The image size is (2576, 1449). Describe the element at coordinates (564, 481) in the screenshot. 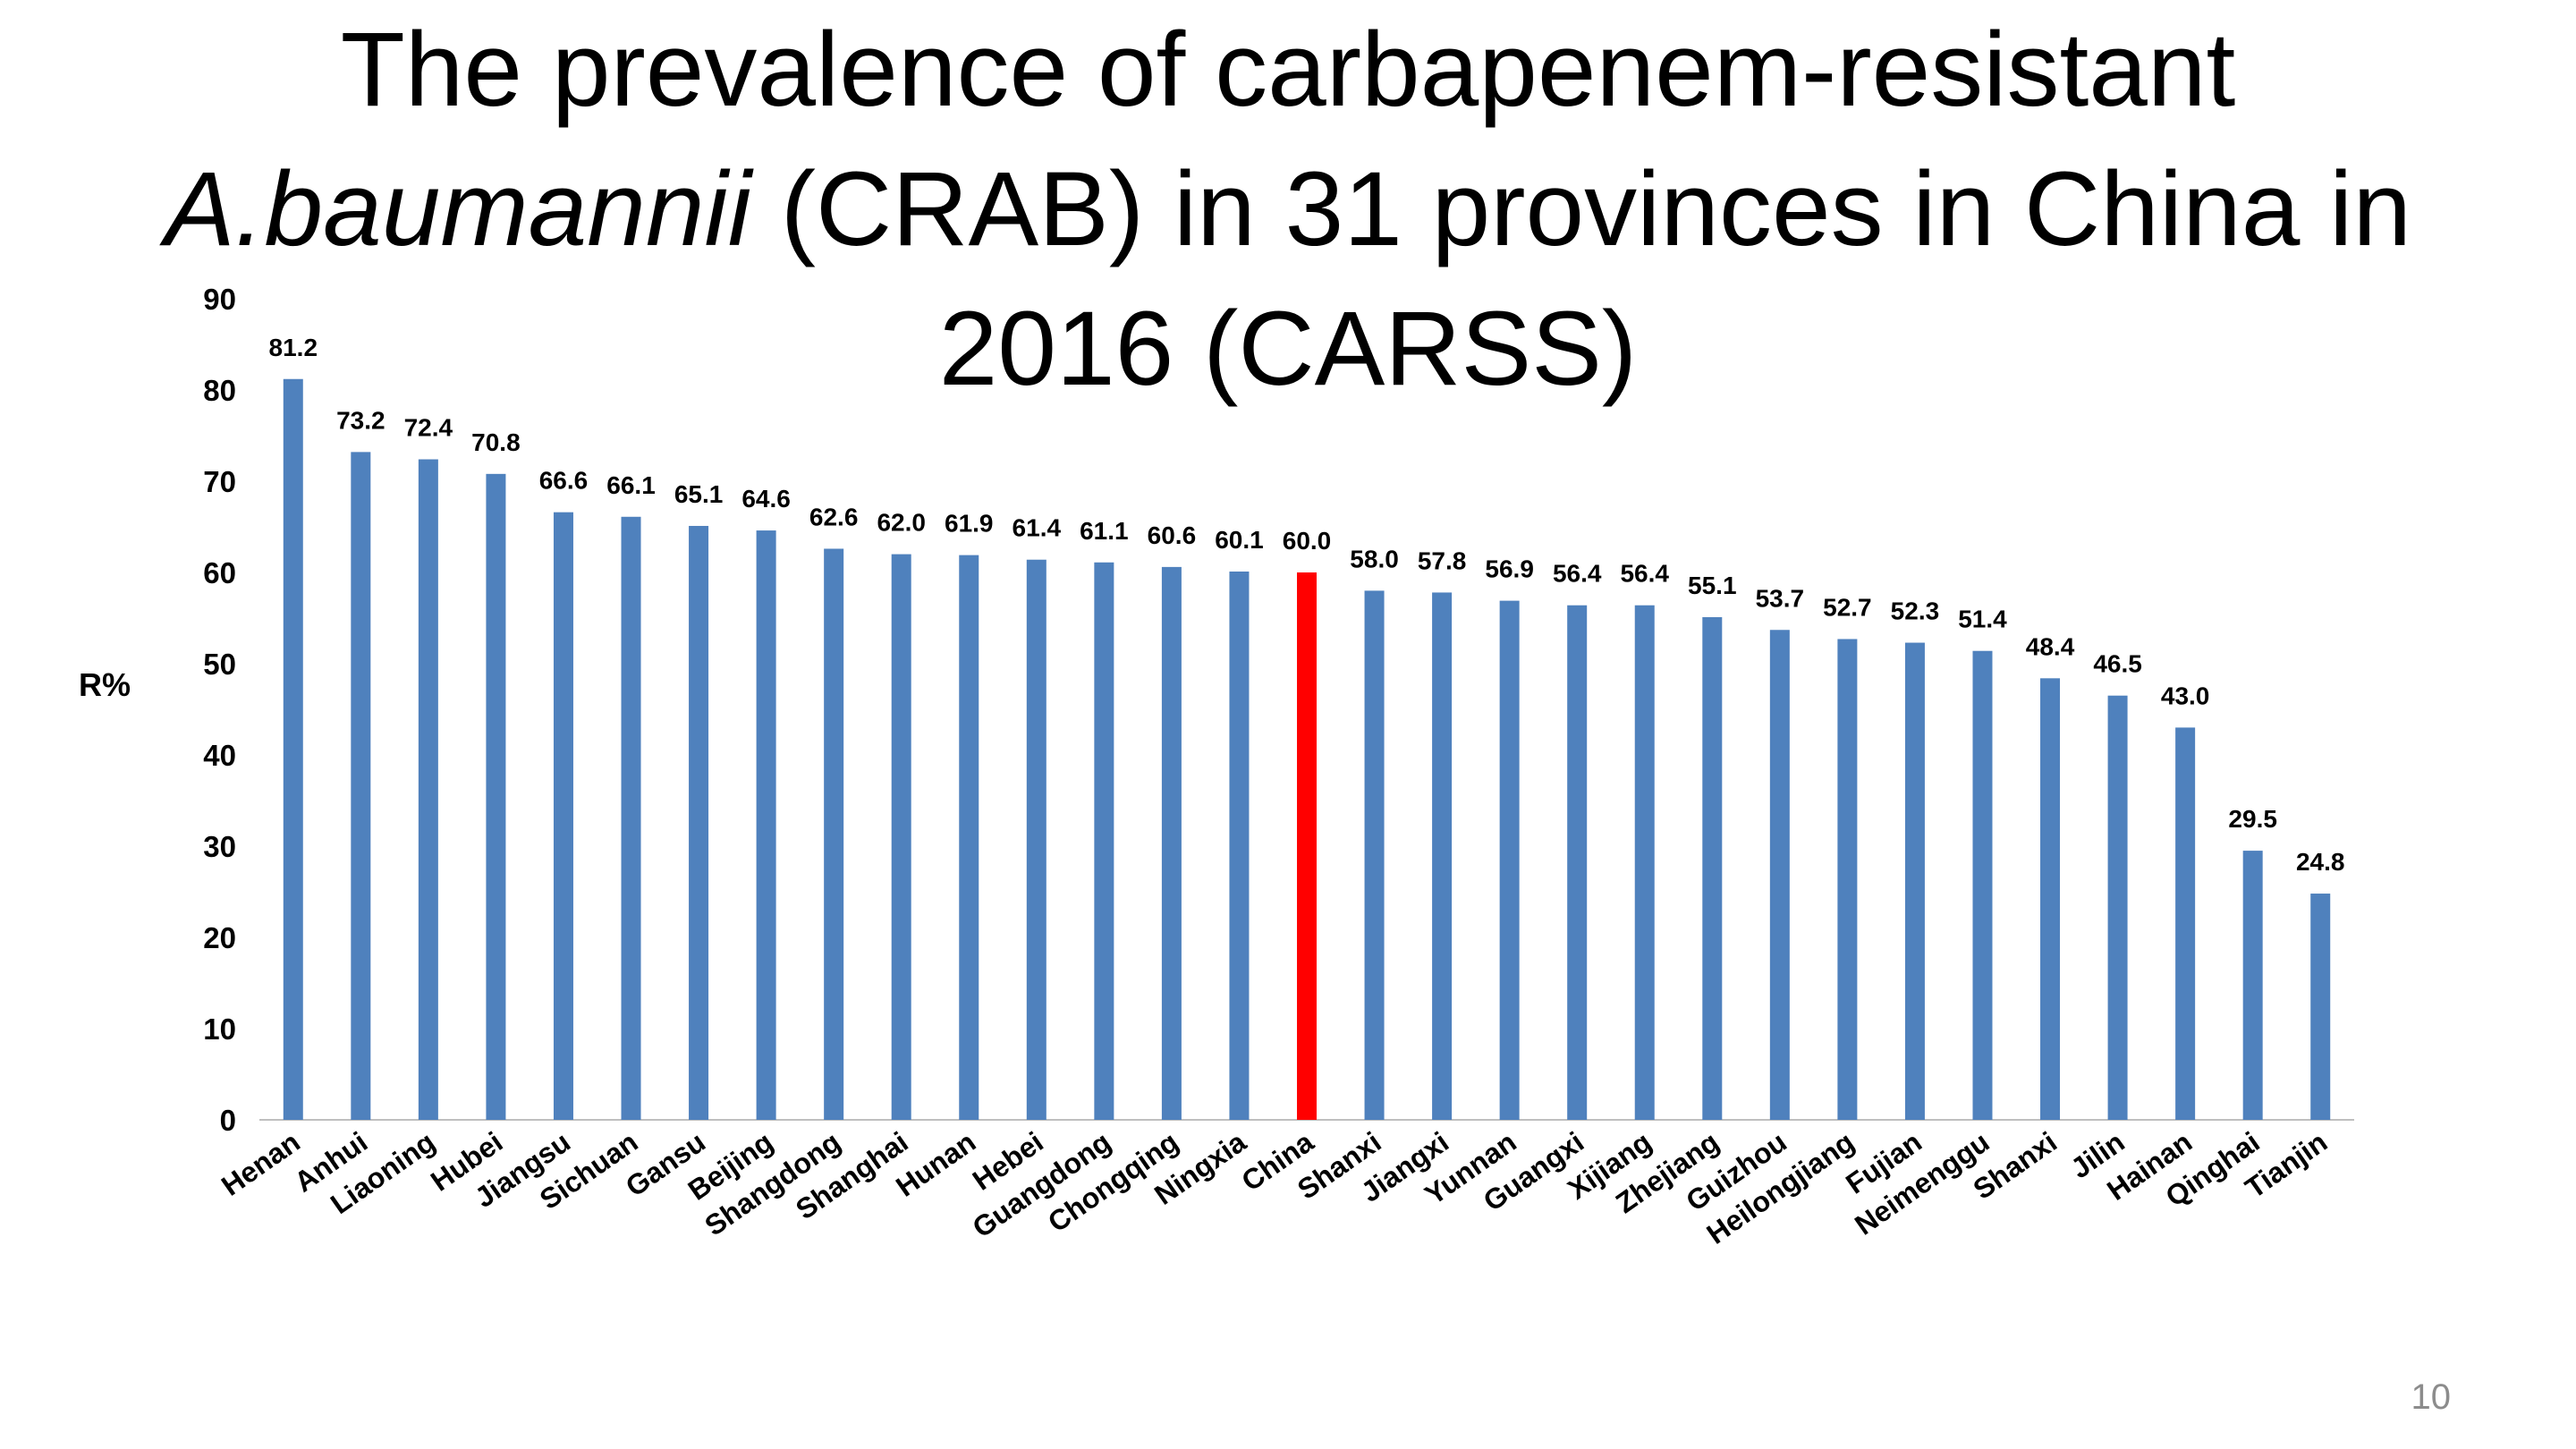

I see `data-label: 66.6` at that location.